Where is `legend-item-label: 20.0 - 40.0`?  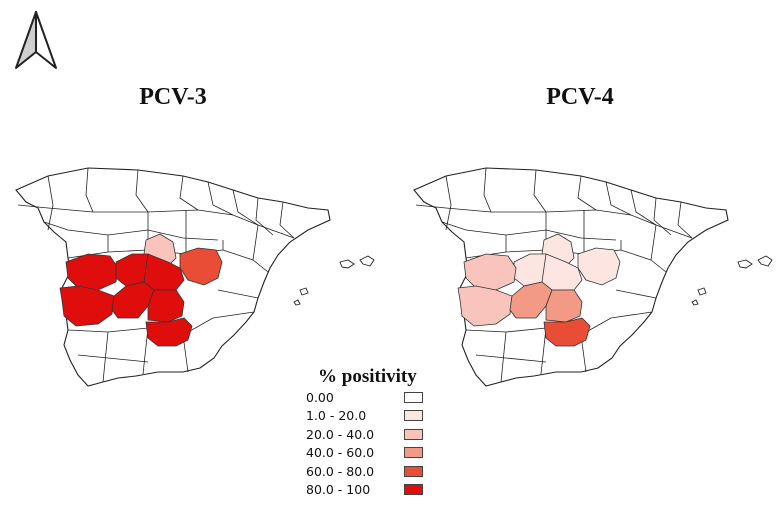 legend-item-label: 20.0 - 40.0 is located at coordinates (340, 434).